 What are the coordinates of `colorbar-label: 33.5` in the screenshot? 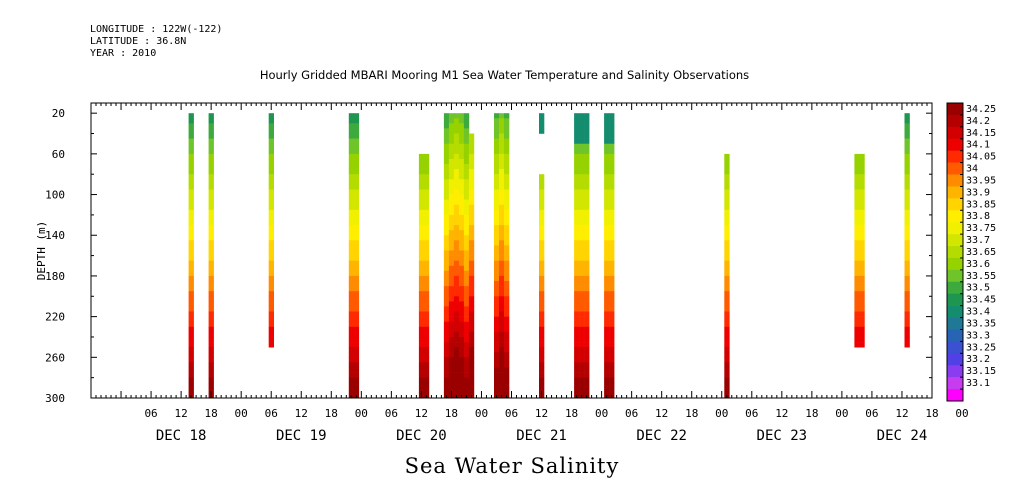 It's located at (978, 288).